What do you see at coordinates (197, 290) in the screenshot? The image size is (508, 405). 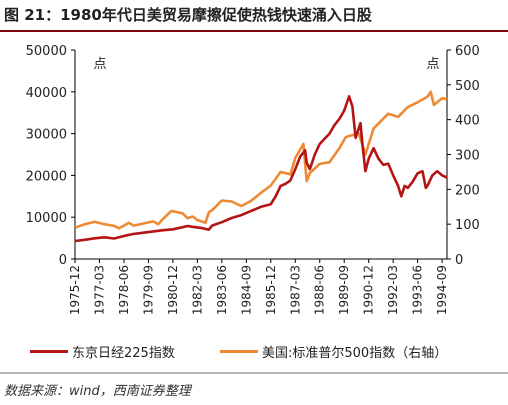 I see `x-tick-label: 1982-03` at bounding box center [197, 290].